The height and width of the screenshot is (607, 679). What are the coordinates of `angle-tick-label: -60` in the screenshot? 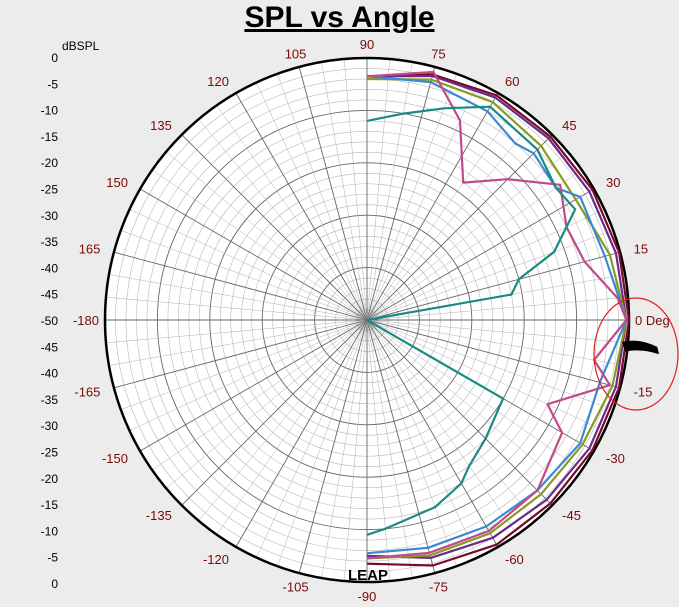 It's located at (514, 559).